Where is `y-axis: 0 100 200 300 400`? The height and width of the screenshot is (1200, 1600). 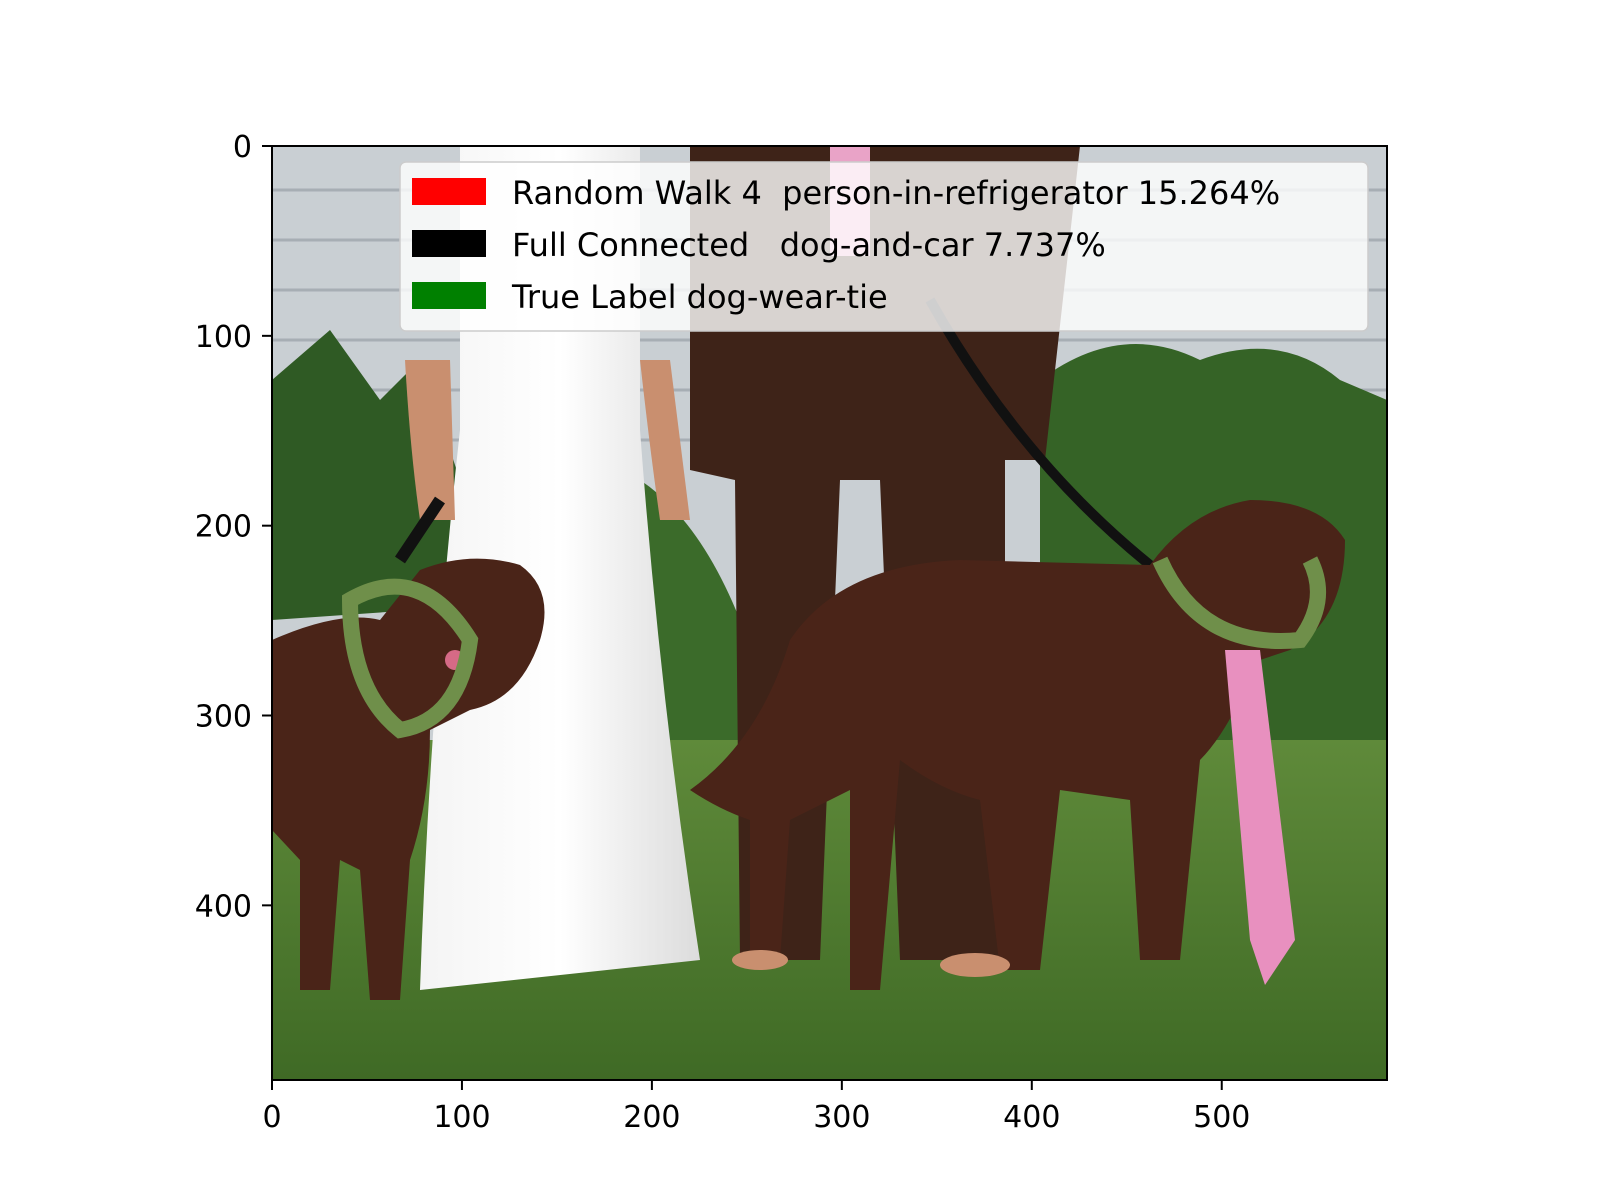 y-axis: 0 100 200 300 400 is located at coordinates (233, 527).